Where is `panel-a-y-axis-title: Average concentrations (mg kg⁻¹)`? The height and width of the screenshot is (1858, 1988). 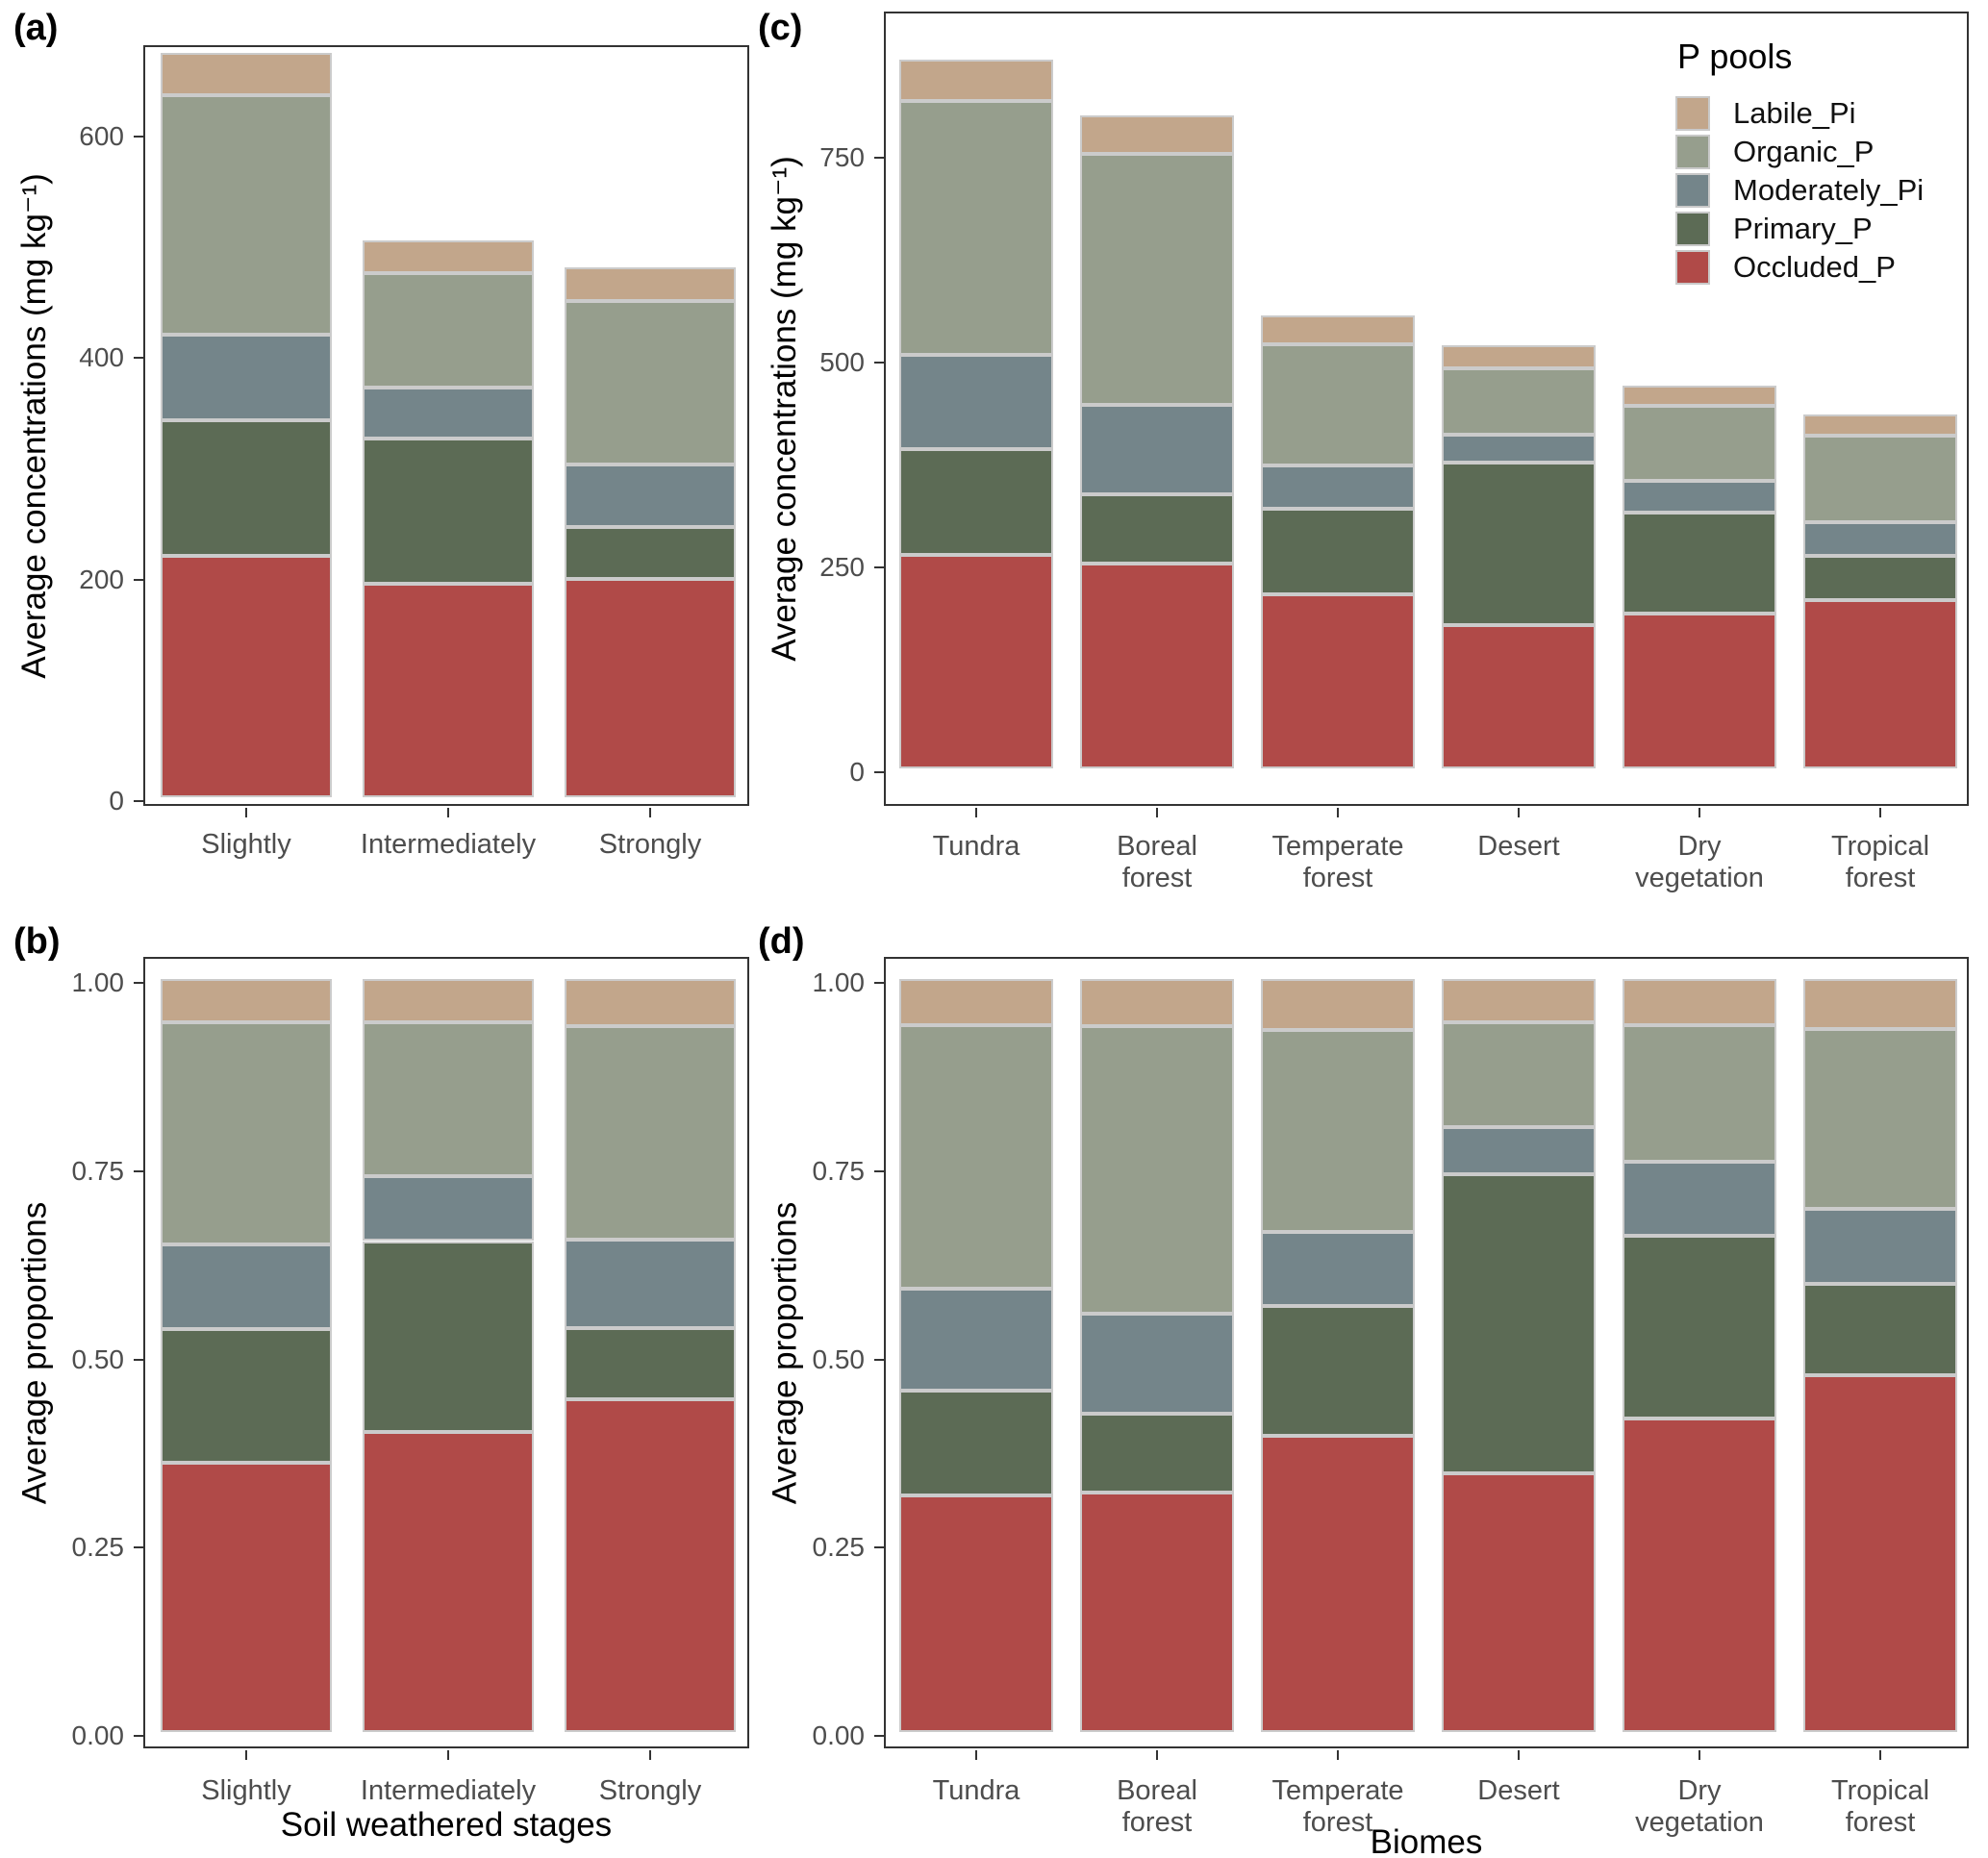
panel-a-y-axis-title: Average concentrations (mg kg⁻¹) is located at coordinates (34, 425).